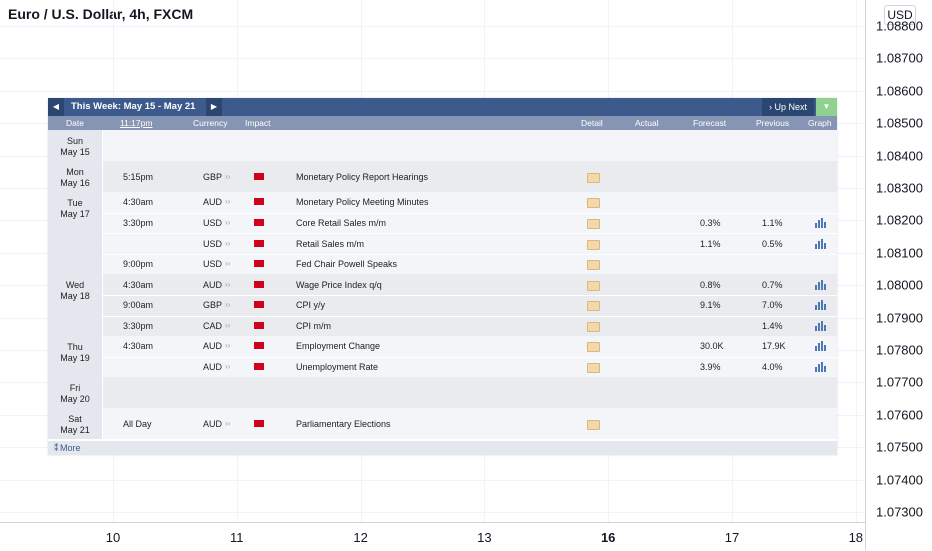  I want to click on more-label: ⁑ More, so click(67, 448).